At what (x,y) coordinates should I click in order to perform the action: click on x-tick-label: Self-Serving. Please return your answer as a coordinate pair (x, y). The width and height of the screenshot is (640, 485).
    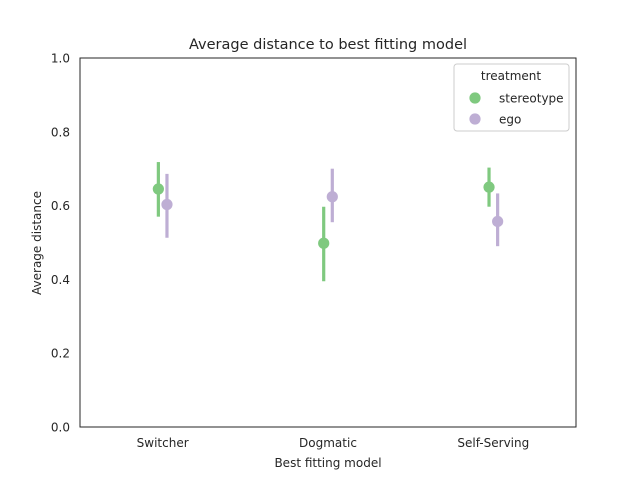
    Looking at the image, I should click on (493, 443).